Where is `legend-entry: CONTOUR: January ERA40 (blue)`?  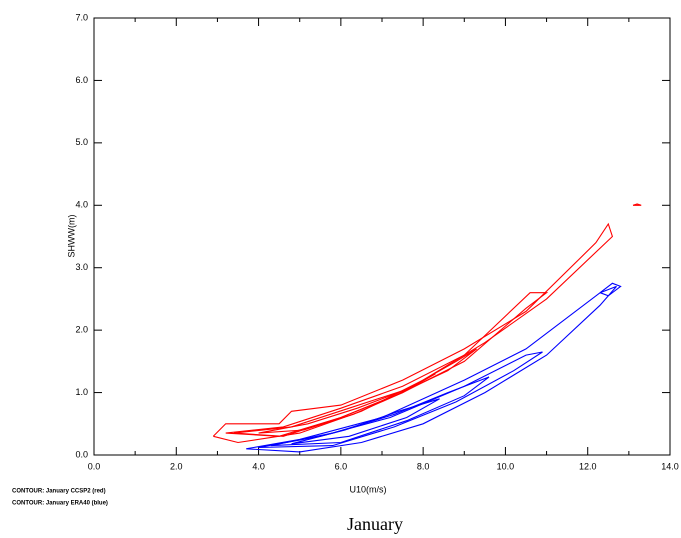 legend-entry: CONTOUR: January ERA40 (blue) is located at coordinates (60, 504).